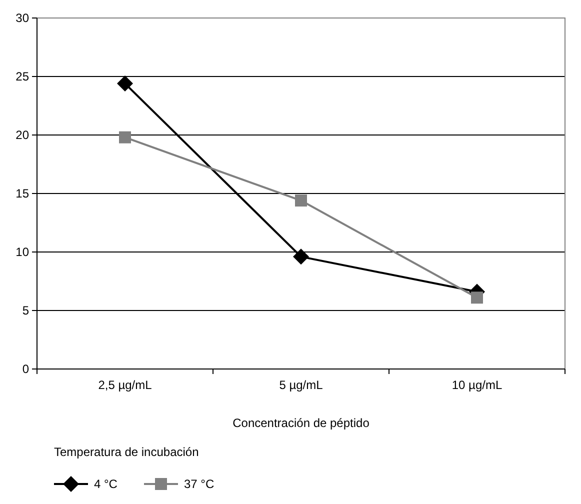  What do you see at coordinates (23, 135) in the screenshot?
I see `y-tick-label: 20` at bounding box center [23, 135].